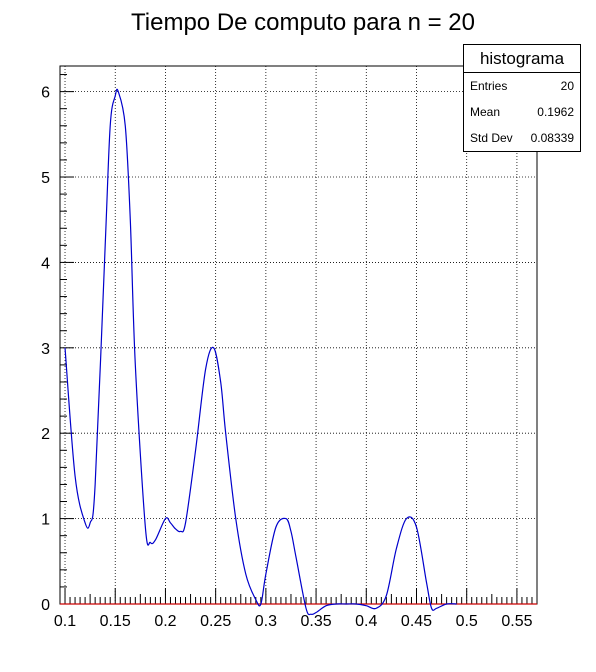  Describe the element at coordinates (366, 621) in the screenshot. I see `x-tick-label: 0.4` at that location.